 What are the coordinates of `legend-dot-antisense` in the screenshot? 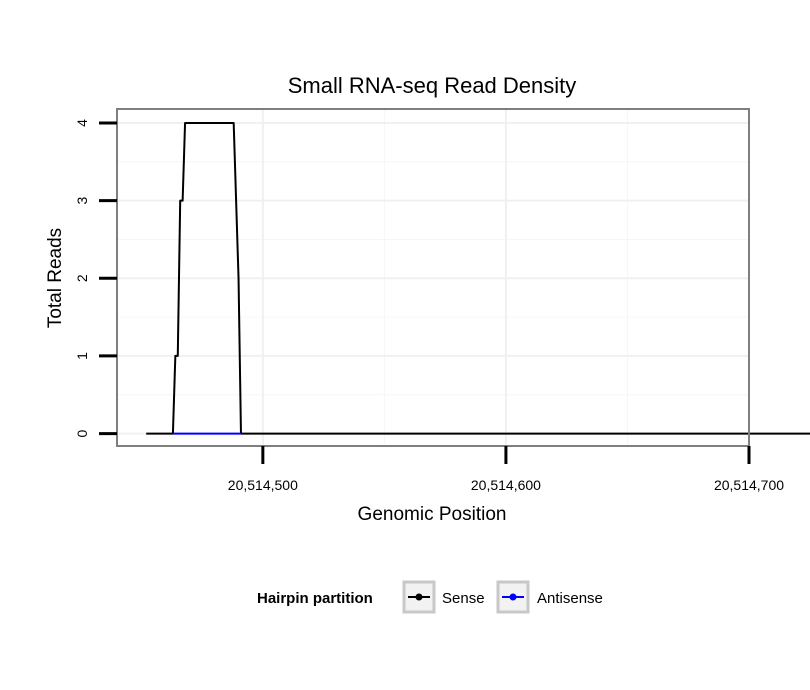 It's located at (513, 597).